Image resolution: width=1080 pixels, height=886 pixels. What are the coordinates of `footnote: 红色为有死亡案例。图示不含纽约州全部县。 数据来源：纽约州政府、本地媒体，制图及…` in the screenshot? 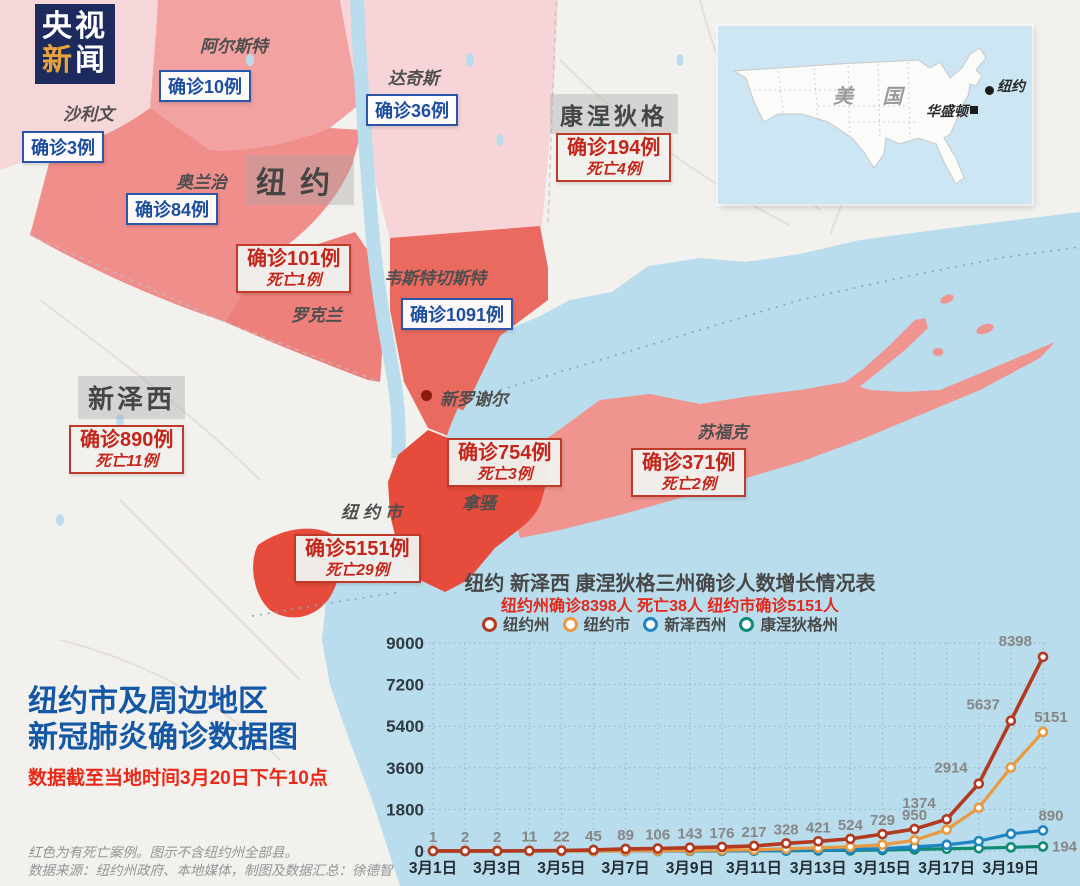 It's located at (210, 861).